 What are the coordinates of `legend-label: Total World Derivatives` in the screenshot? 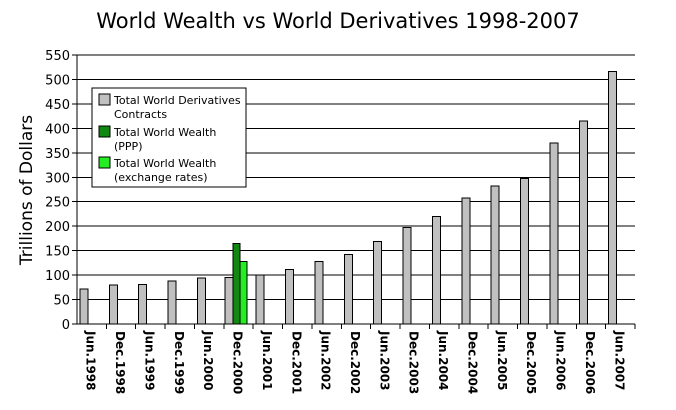 It's located at (177, 100).